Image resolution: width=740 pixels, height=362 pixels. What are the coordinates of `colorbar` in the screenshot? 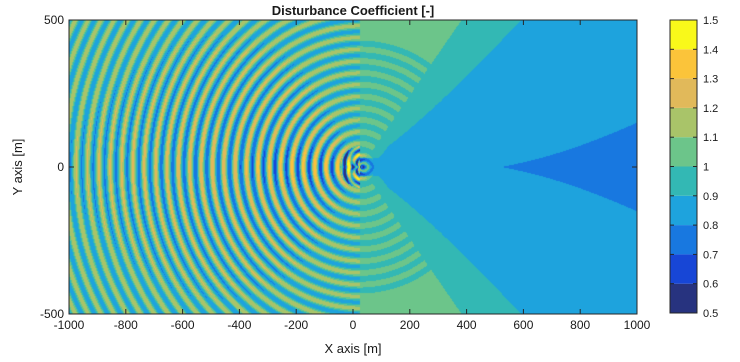 It's located at (683, 166).